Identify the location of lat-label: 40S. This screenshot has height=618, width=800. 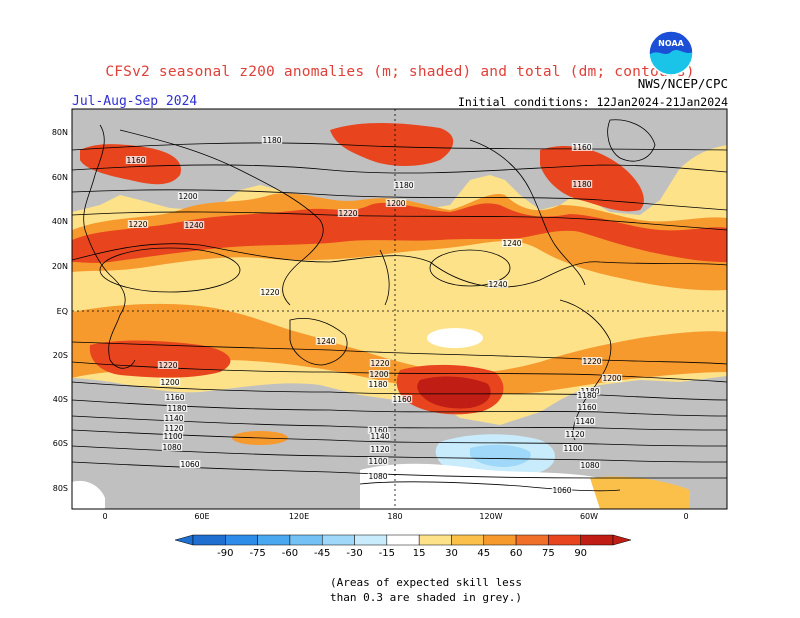
(60, 399).